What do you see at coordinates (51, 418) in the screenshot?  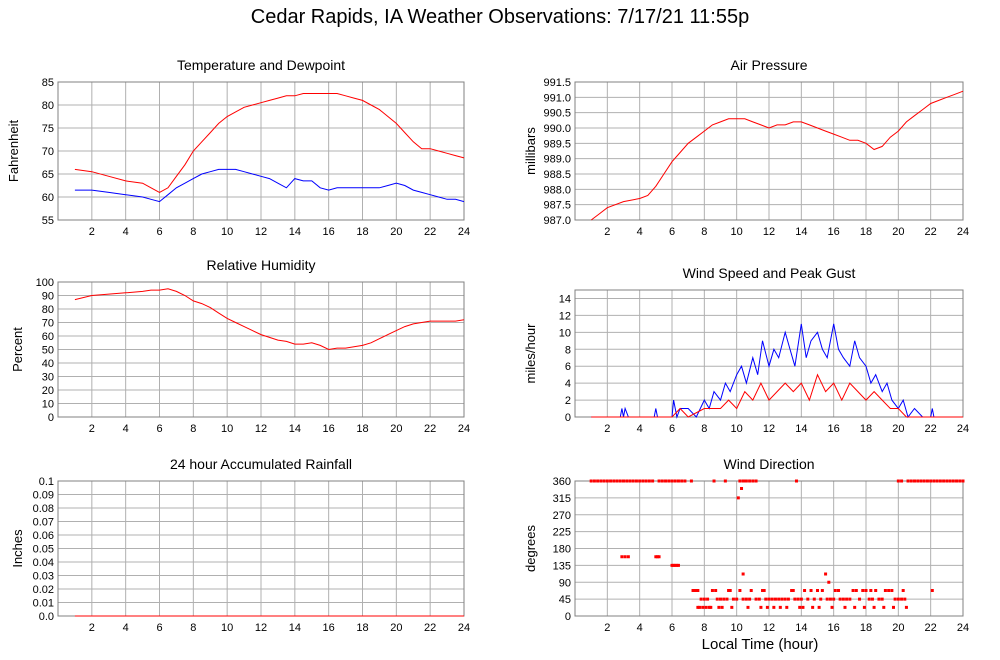 I see `y-tick-label: 0` at bounding box center [51, 418].